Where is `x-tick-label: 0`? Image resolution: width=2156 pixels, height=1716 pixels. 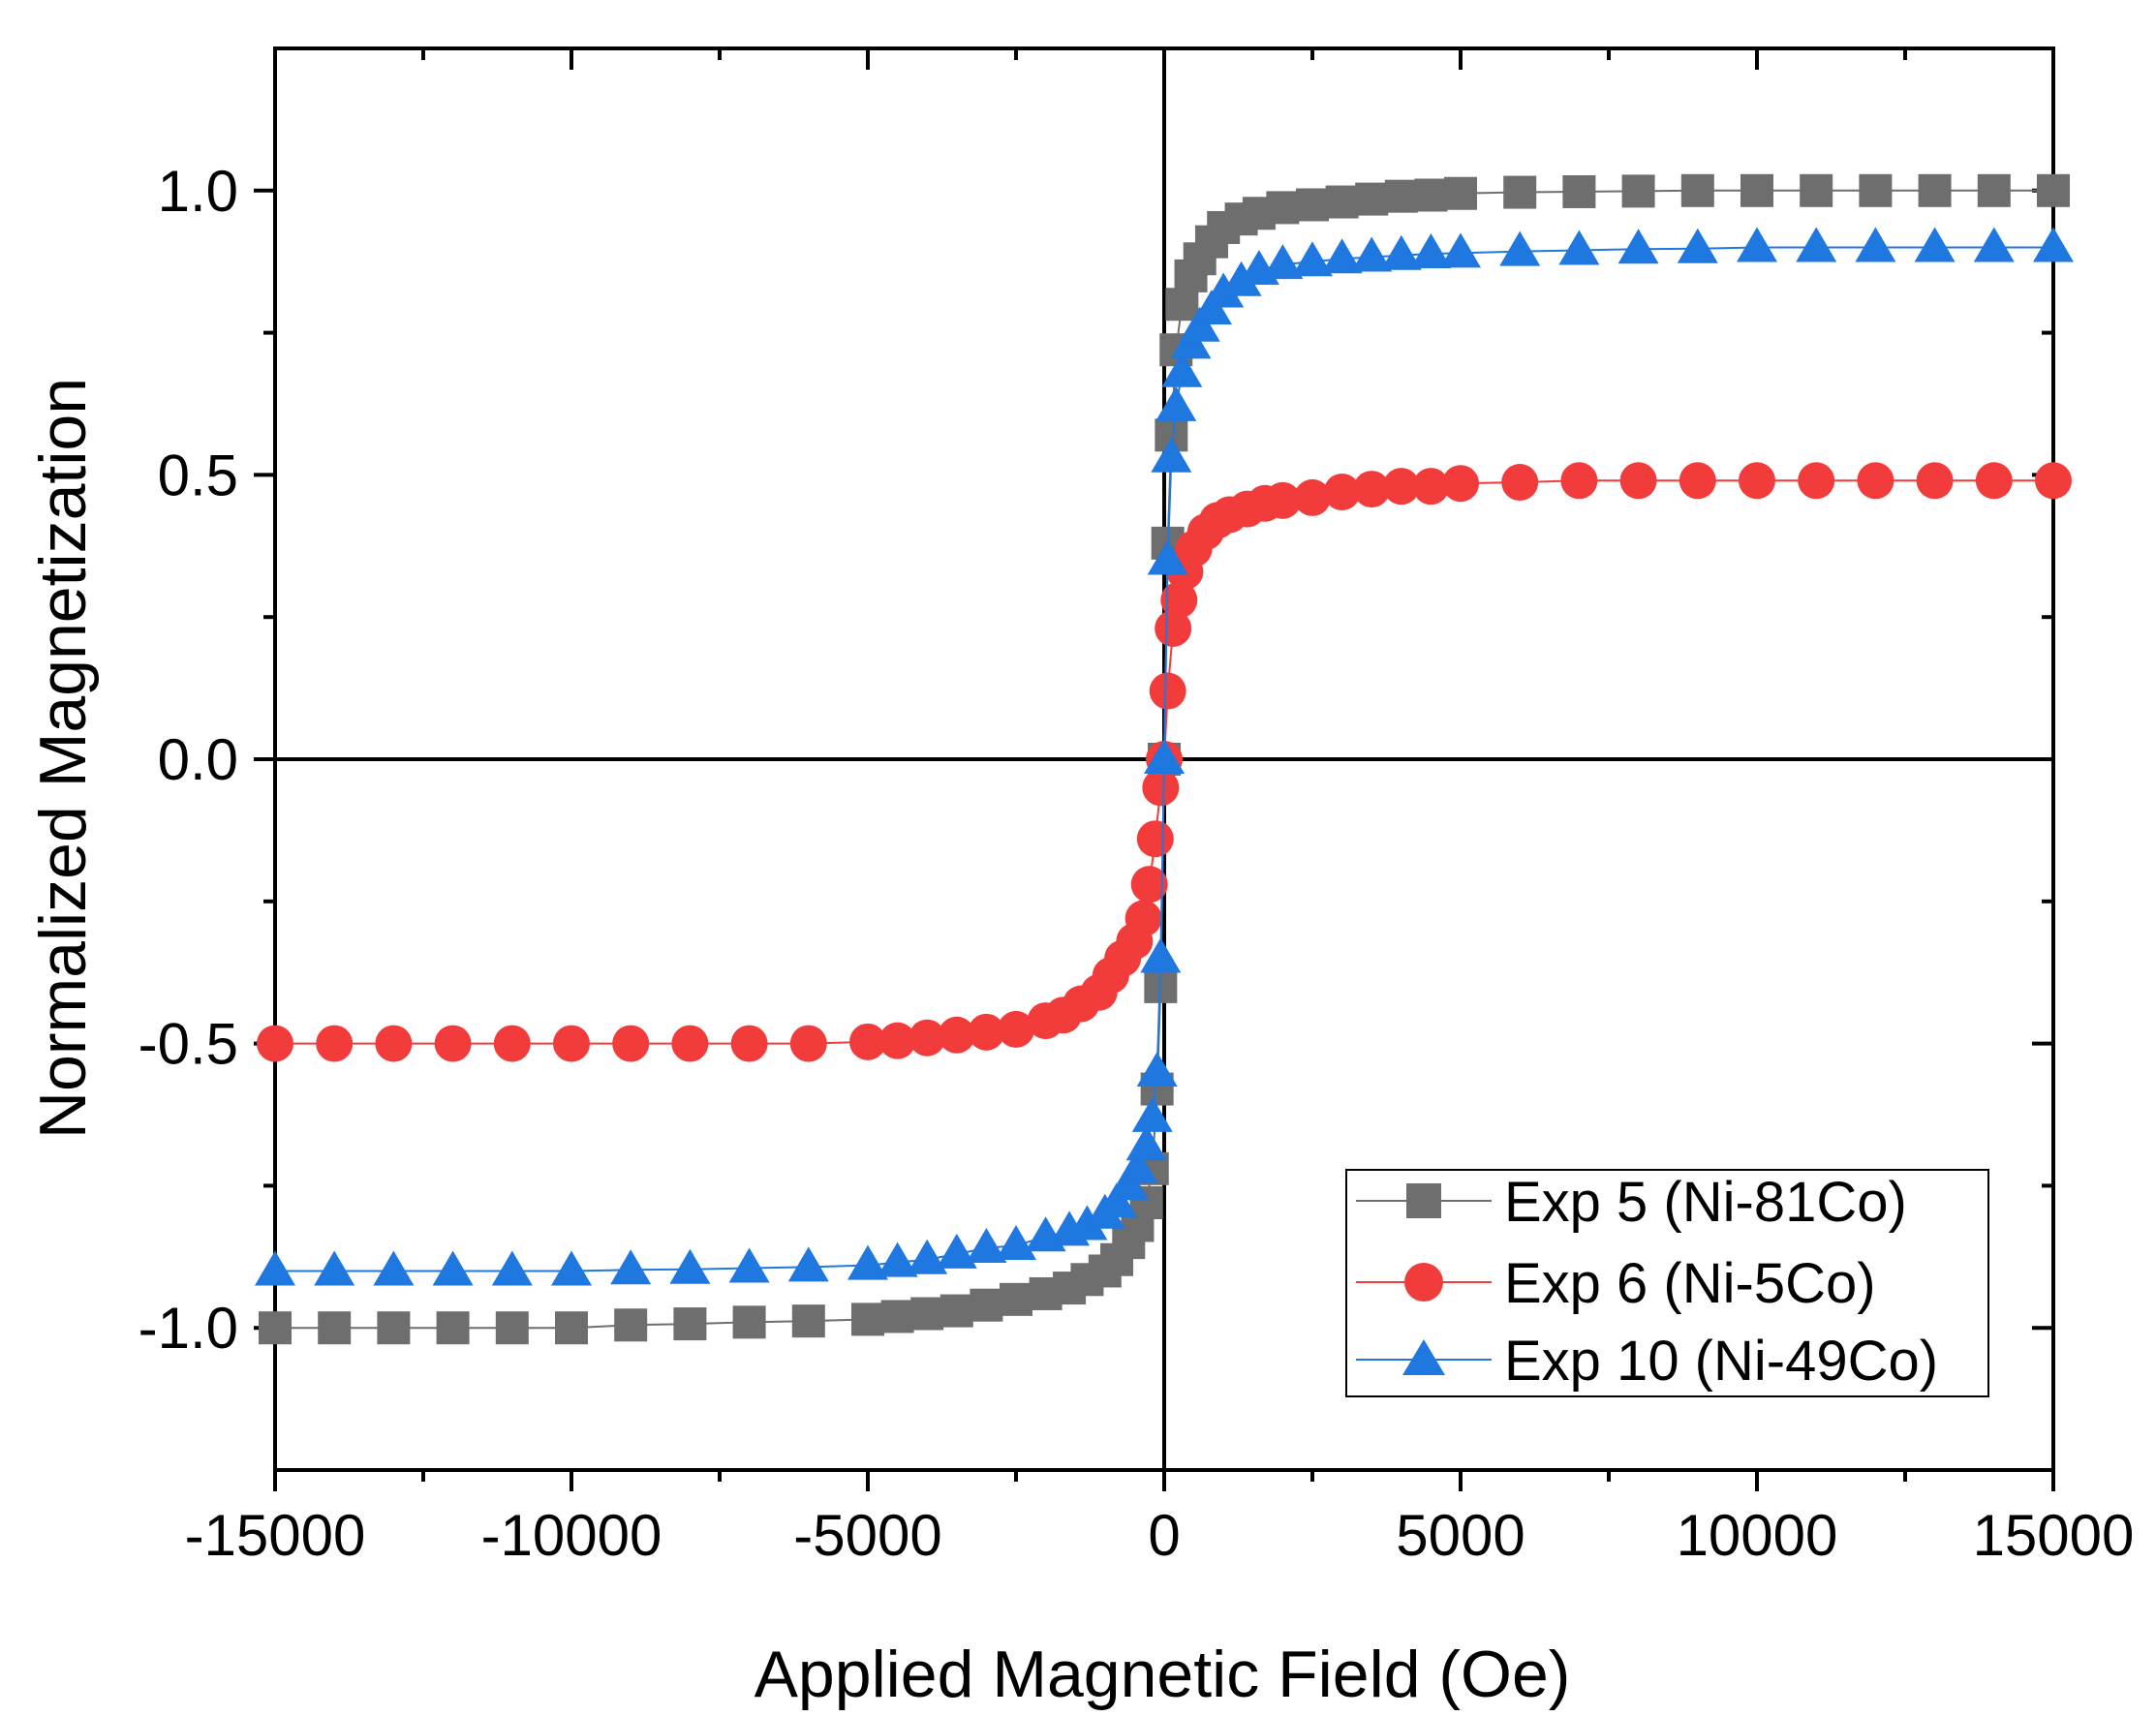
x-tick-label: 0 is located at coordinates (1164, 1535).